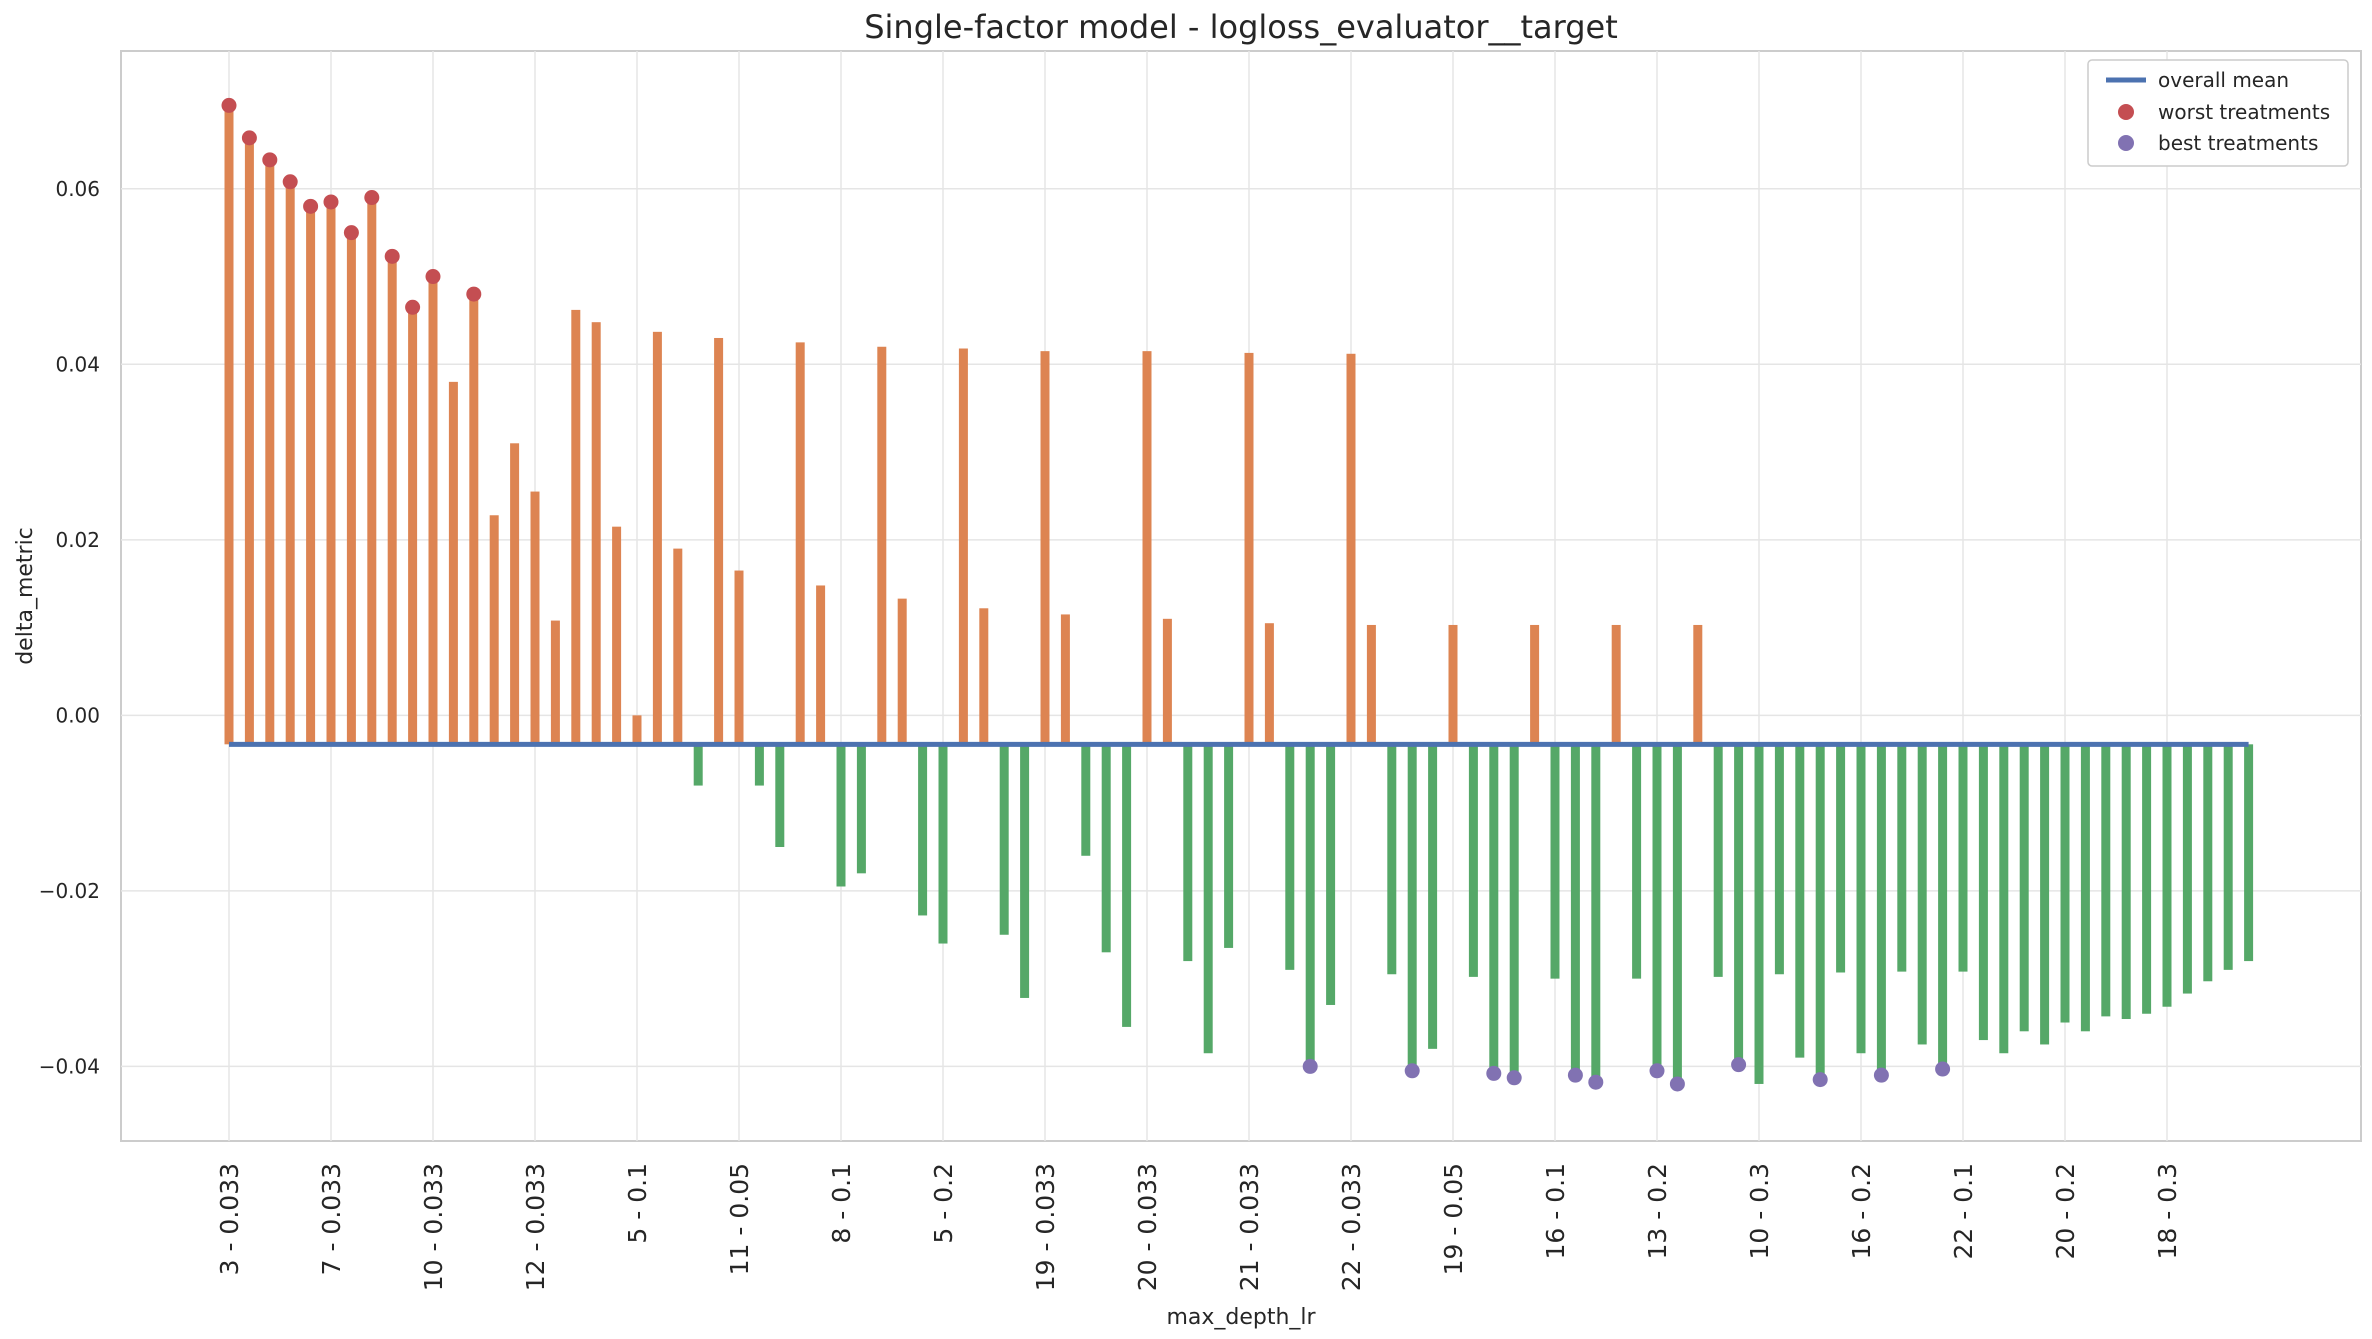  What do you see at coordinates (841, 1203) in the screenshot?
I see `x-tick-label: 8 - 0.1` at bounding box center [841, 1203].